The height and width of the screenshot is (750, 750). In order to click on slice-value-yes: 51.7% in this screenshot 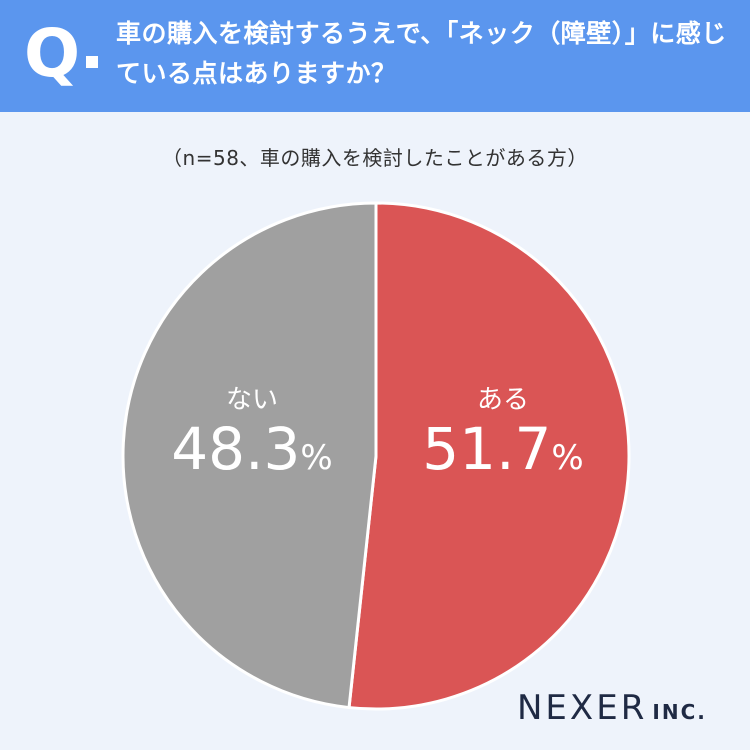, I will do `click(503, 453)`.